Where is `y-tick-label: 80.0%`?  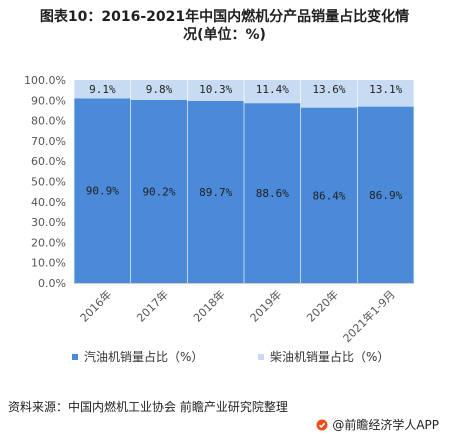
y-tick-label: 80.0% is located at coordinates (48, 121).